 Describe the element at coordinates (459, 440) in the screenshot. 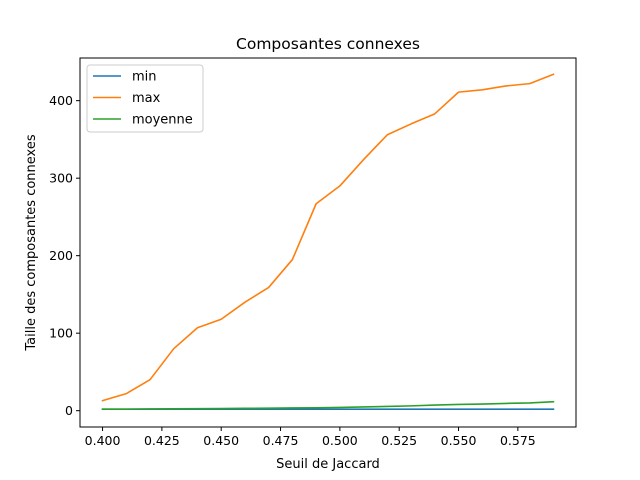

I see `x-tick-label: 0.550` at that location.